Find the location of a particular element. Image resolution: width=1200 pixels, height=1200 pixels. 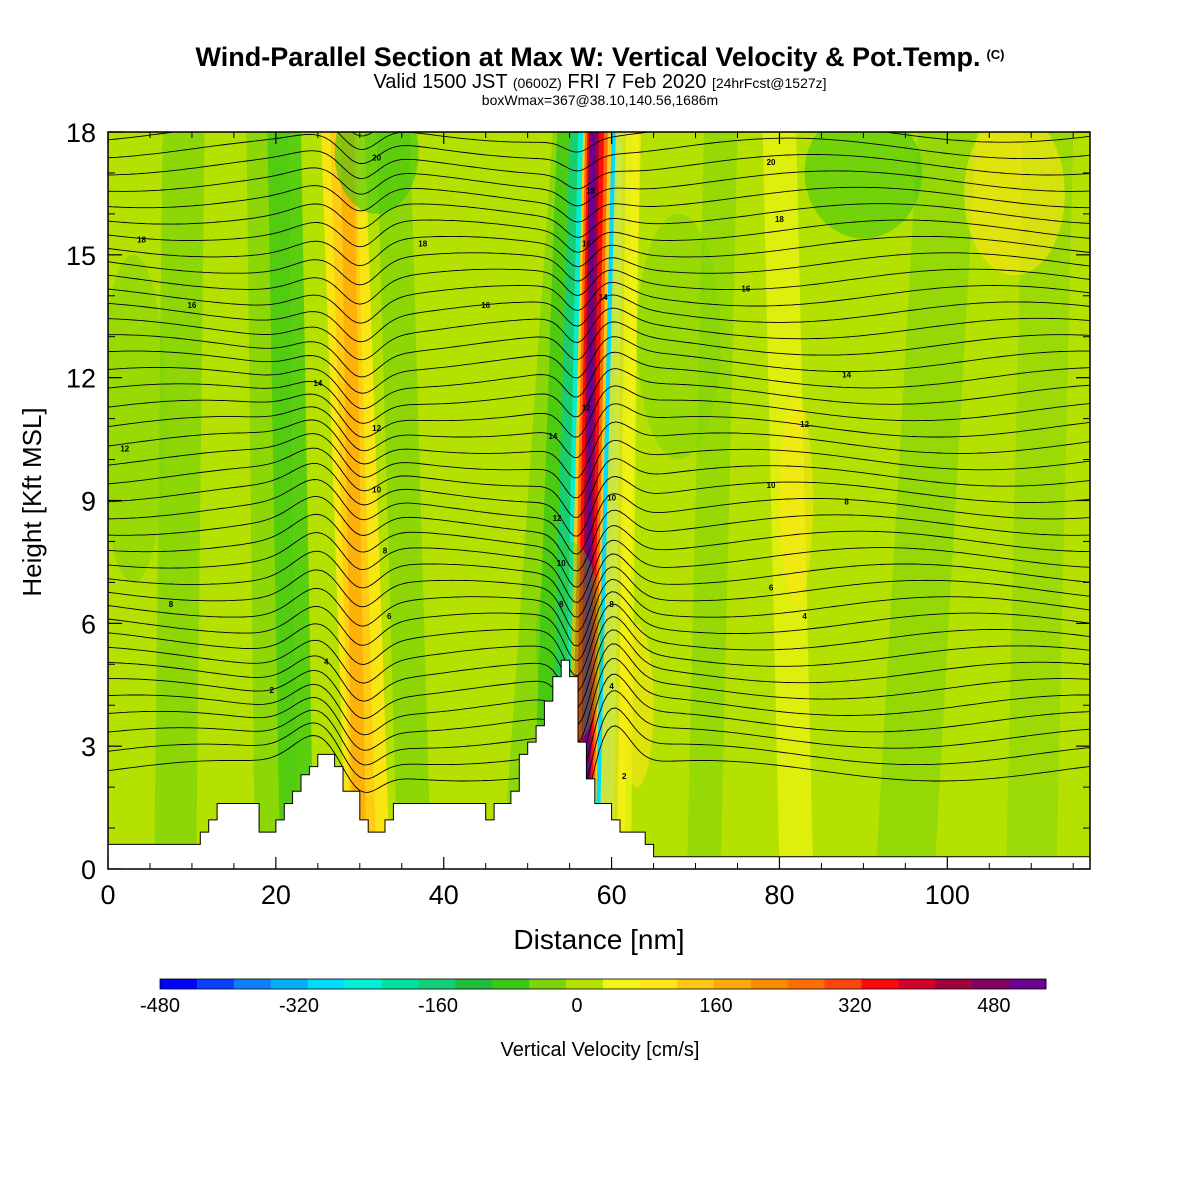

y-tick-label: 18 is located at coordinates (81, 133).